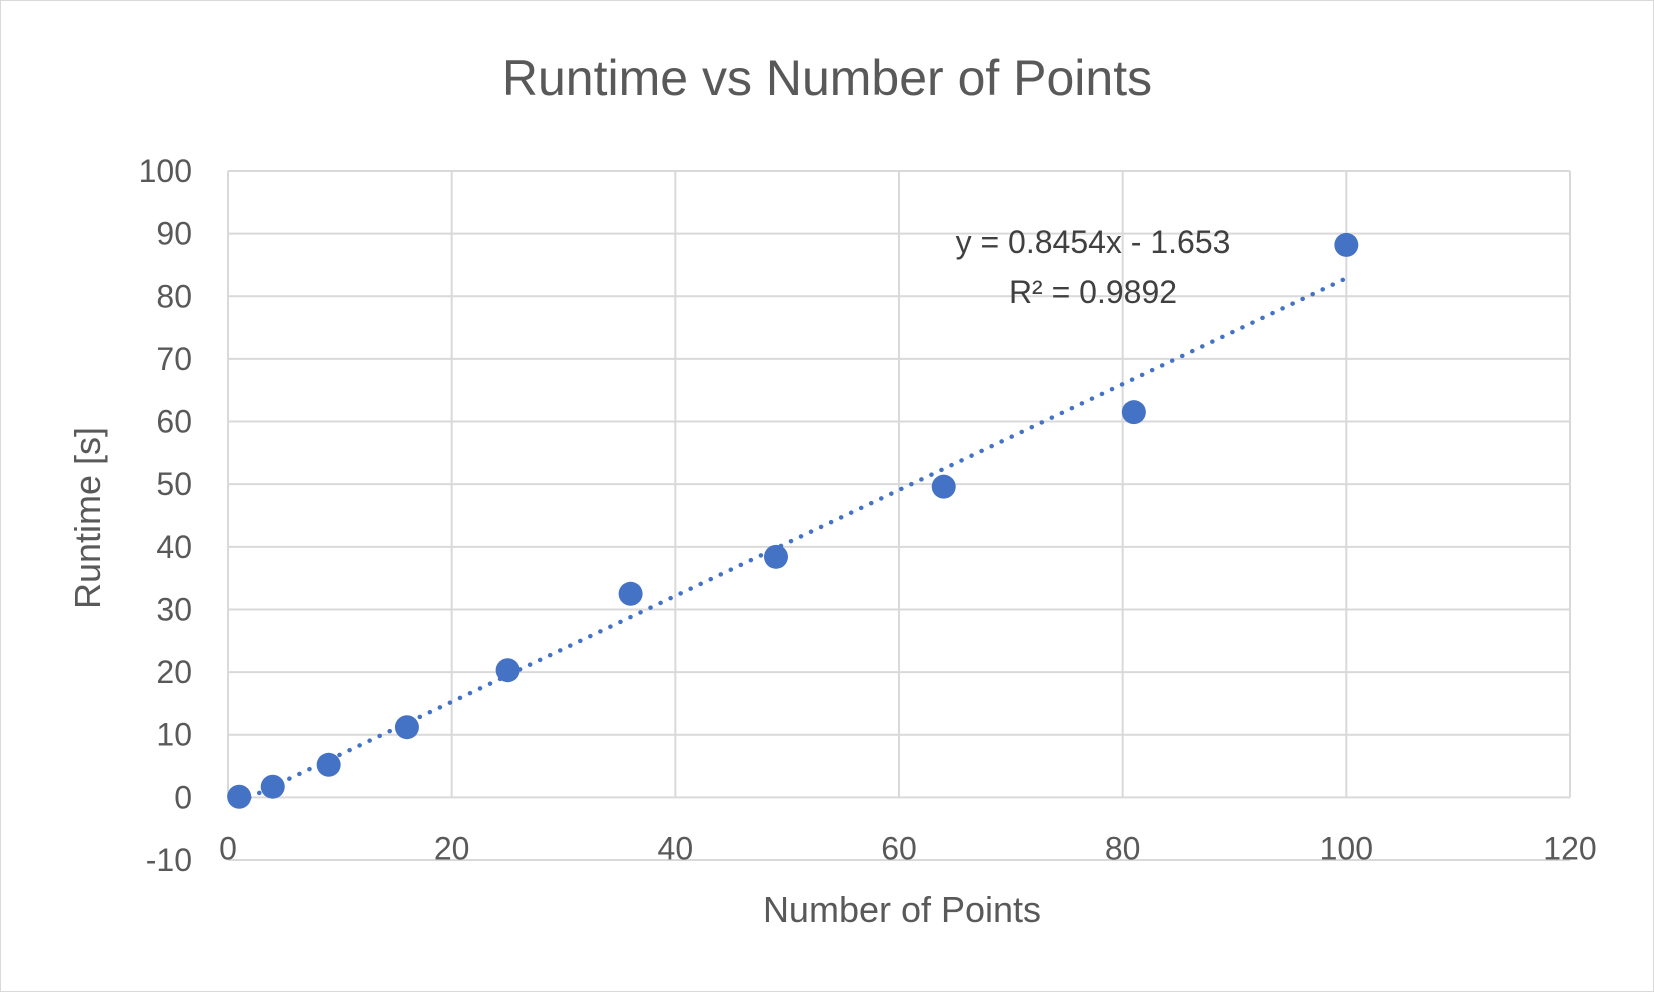 The width and height of the screenshot is (1654, 992). Describe the element at coordinates (87, 518) in the screenshot. I see `y-axis-label: Runtime [s]` at that location.